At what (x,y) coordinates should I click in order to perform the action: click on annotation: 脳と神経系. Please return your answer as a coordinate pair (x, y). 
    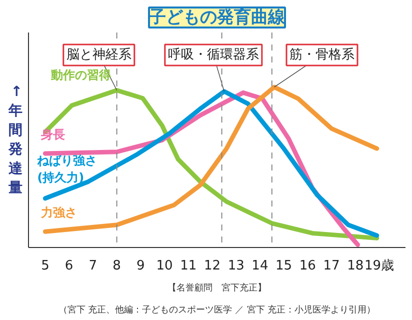
    Looking at the image, I should click on (99, 54).